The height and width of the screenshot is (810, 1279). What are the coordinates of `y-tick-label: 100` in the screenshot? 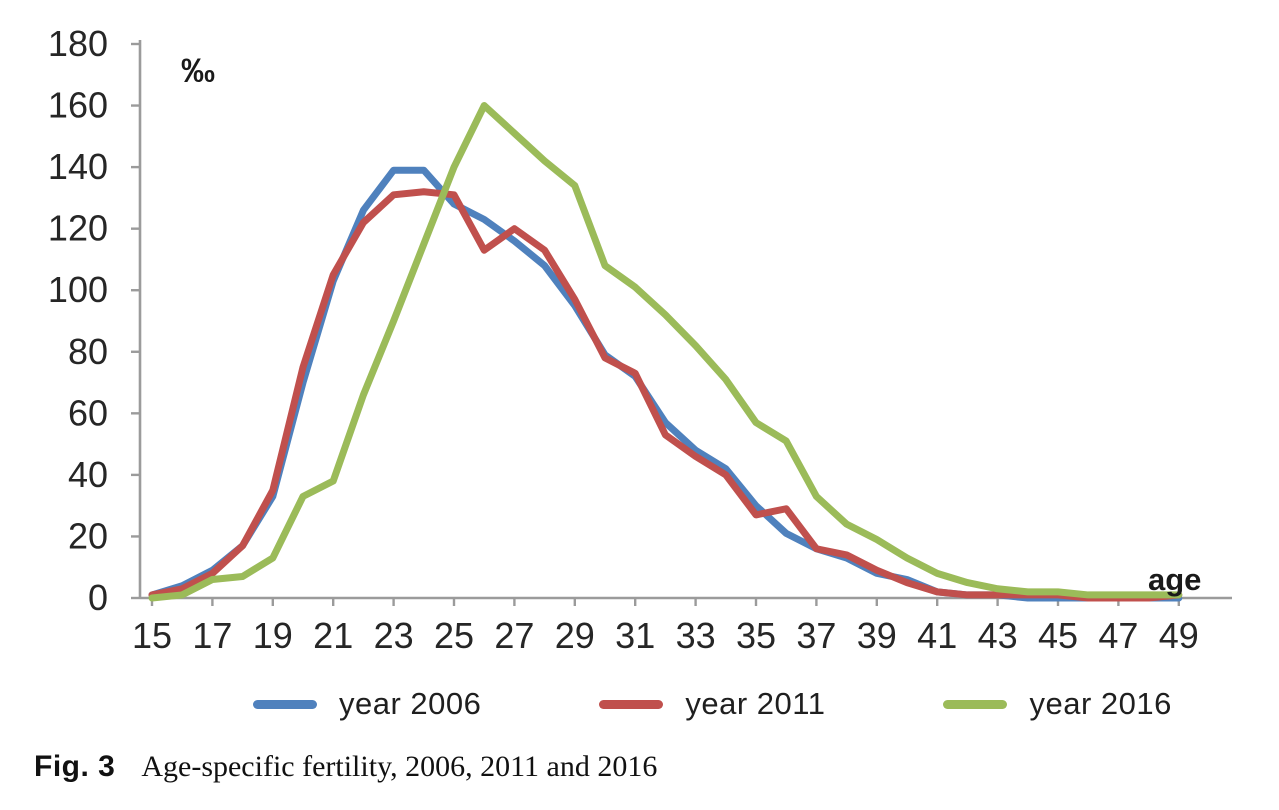 It's located at (78, 289).